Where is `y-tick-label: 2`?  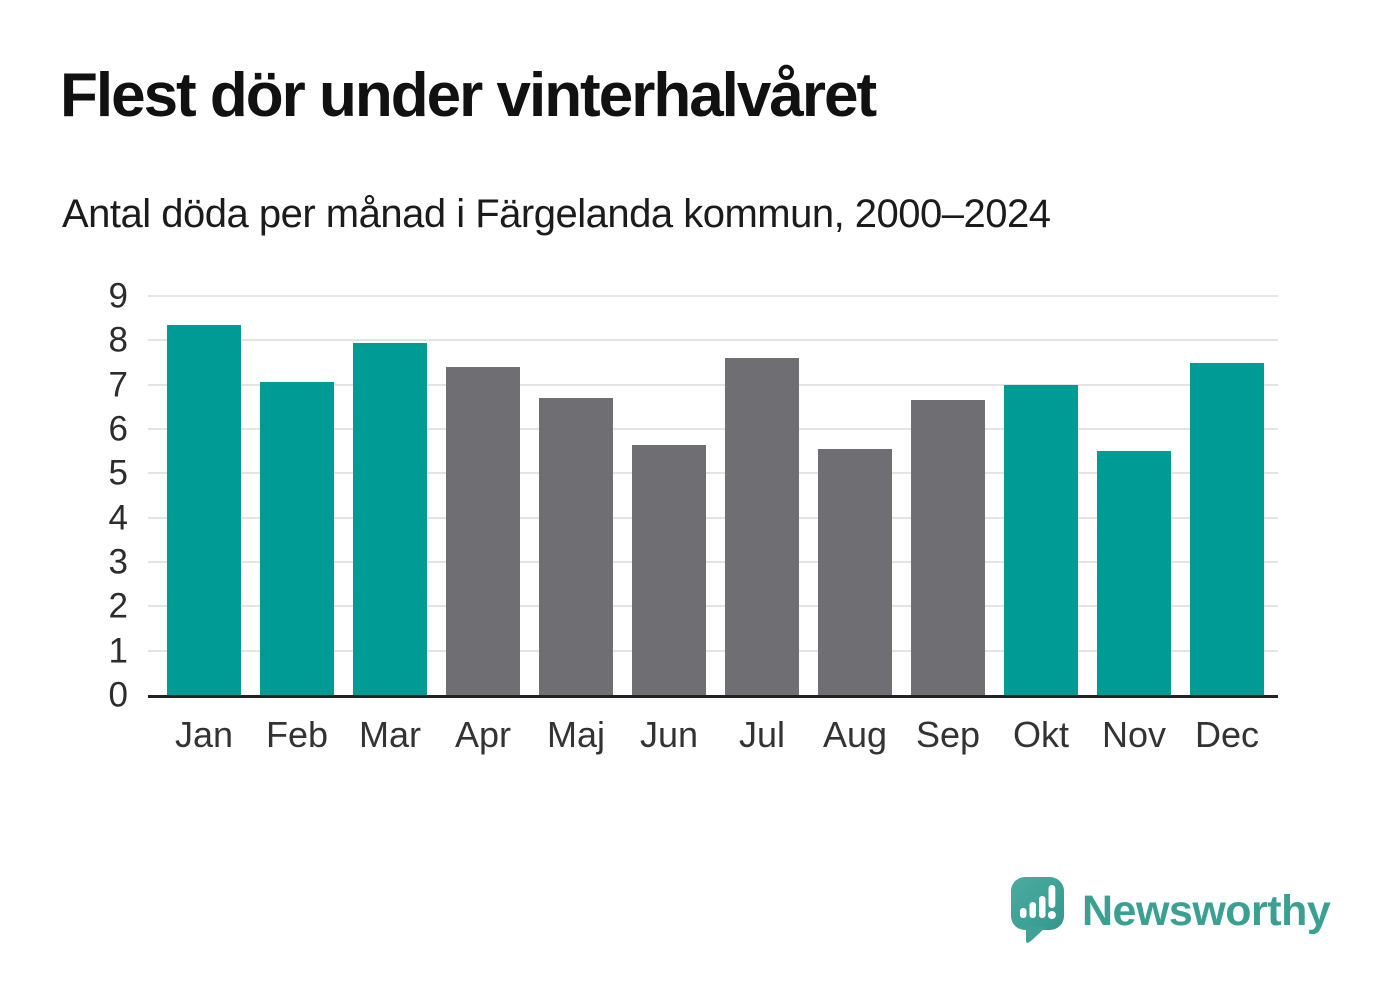
y-tick-label: 2 is located at coordinates (118, 606).